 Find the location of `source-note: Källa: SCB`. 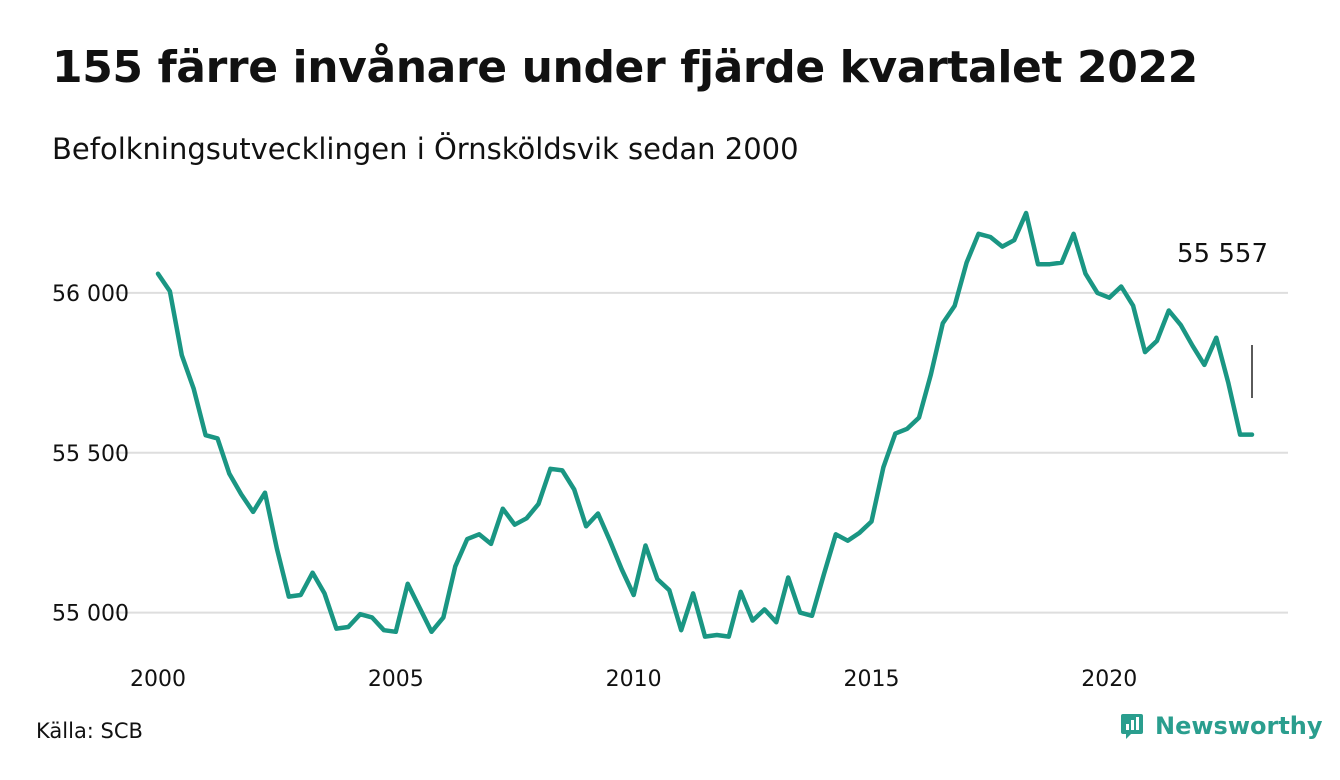

source-note: Källa: SCB is located at coordinates (89, 731).